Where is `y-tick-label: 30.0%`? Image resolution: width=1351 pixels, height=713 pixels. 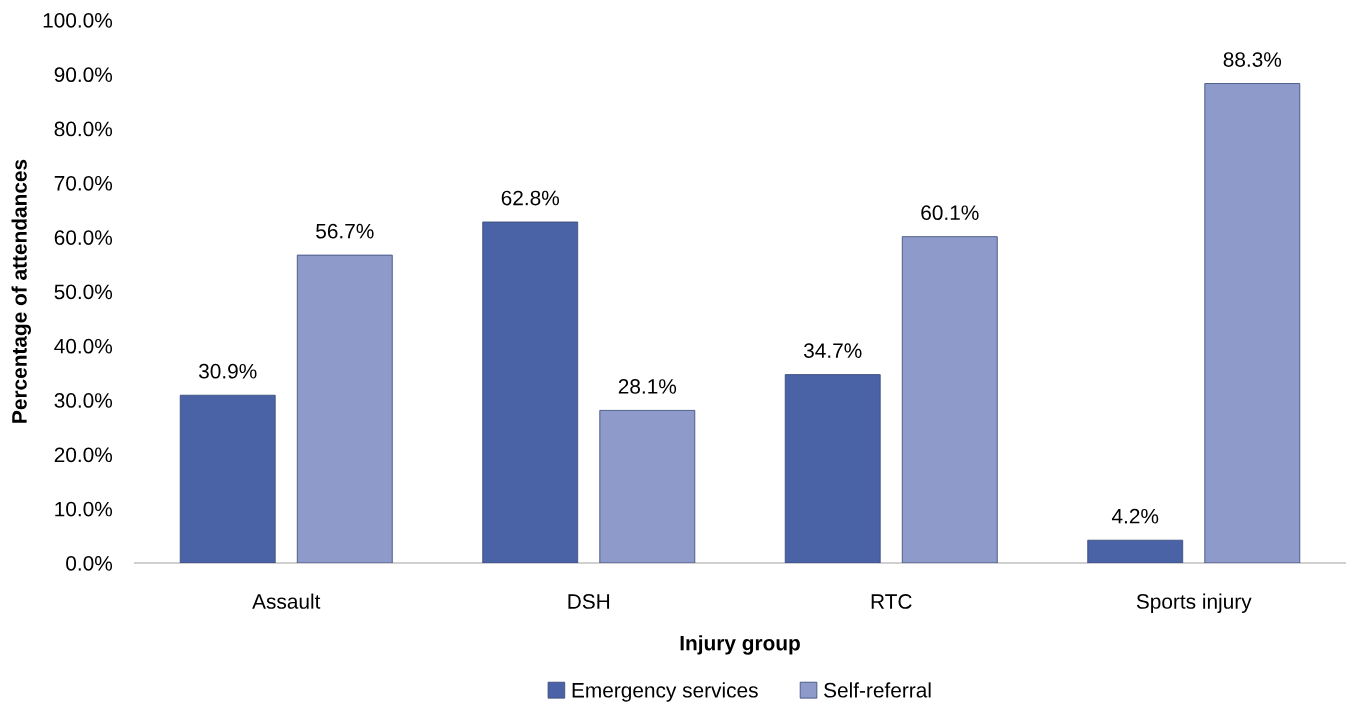
y-tick-label: 30.0% is located at coordinates (83, 400).